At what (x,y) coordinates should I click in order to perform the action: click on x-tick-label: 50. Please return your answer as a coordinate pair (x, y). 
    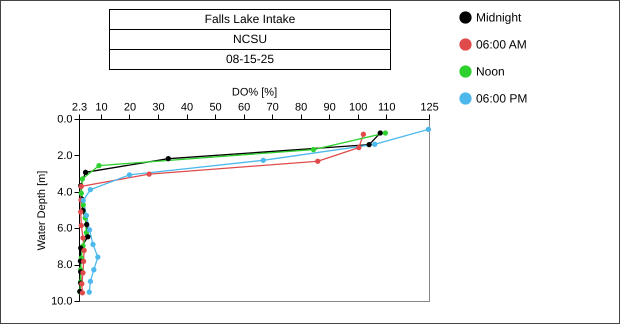
    Looking at the image, I should click on (215, 108).